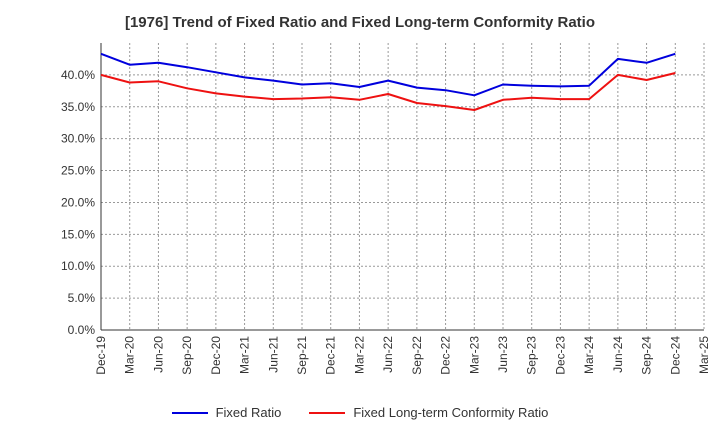 Image resolution: width=720 pixels, height=440 pixels. I want to click on x-tick-label: Sep-23, so click(532, 355).